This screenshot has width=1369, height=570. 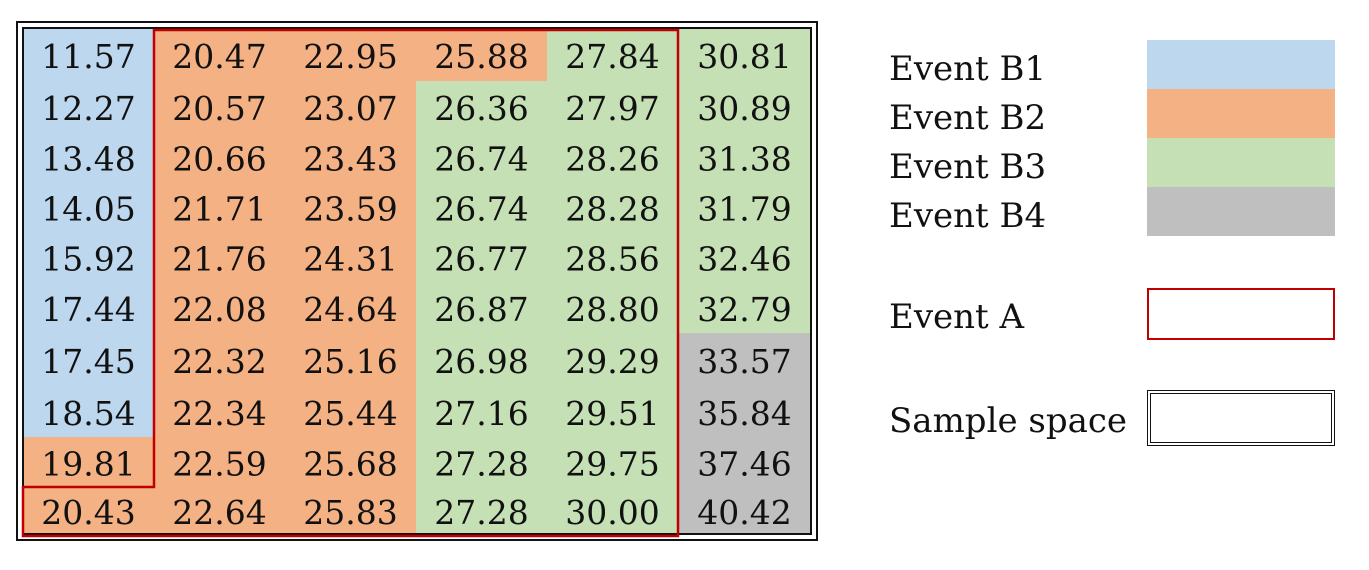 I want to click on cell-value: 30.89, so click(x=744, y=108).